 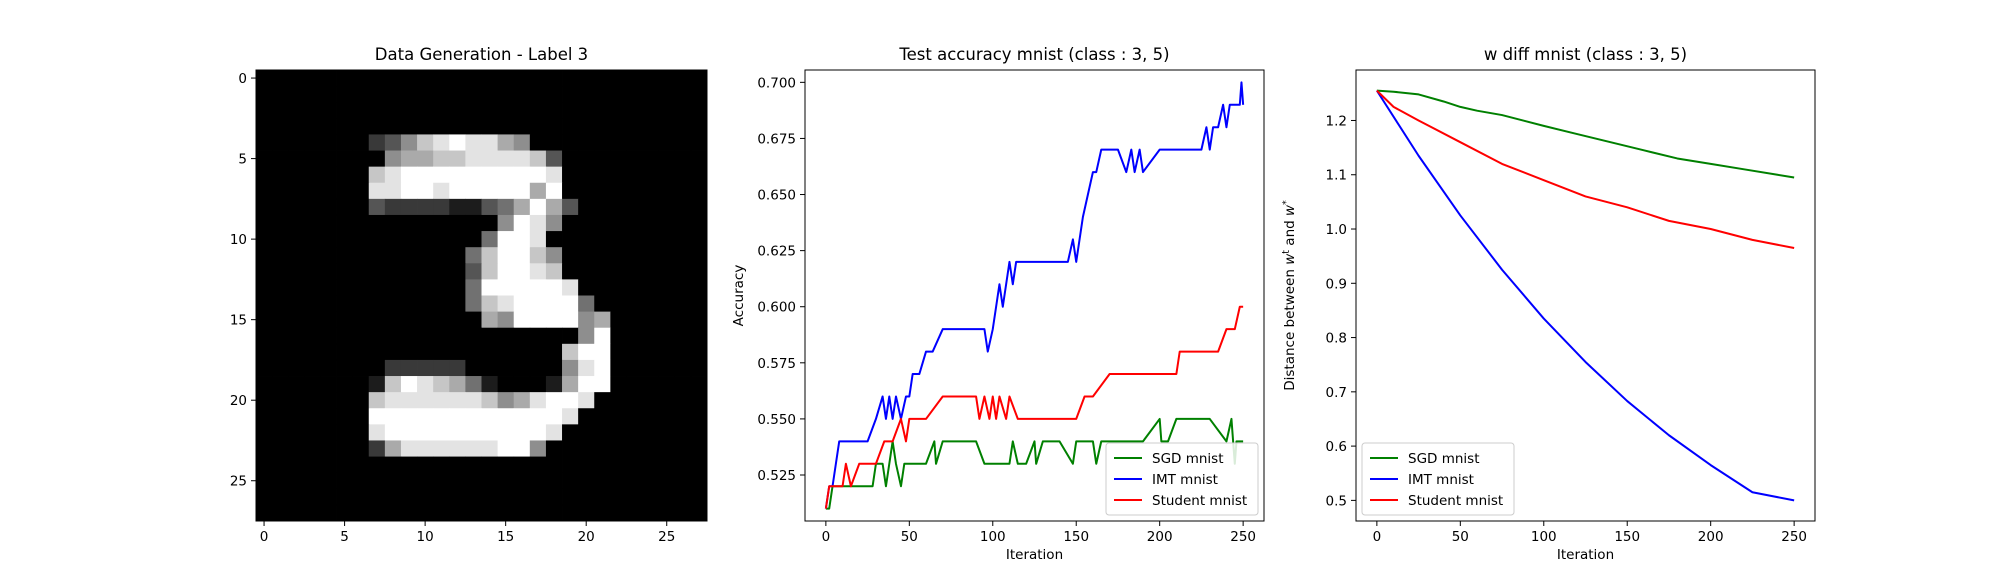 What do you see at coordinates (264, 537) in the screenshot?
I see `x-tick-label: 0` at bounding box center [264, 537].